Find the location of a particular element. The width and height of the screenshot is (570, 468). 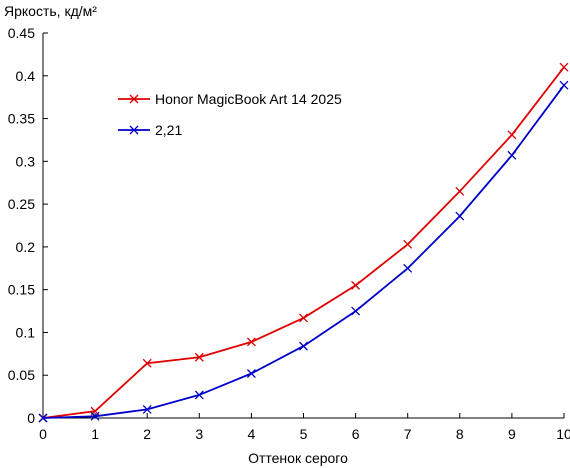

y-tick-label: 0.35 is located at coordinates (21, 119).